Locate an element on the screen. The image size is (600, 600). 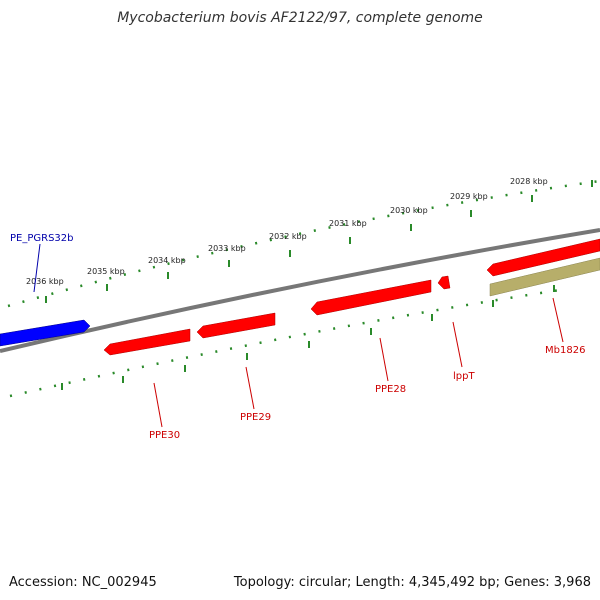
gene-label-lppt: lppT is located at coordinates (464, 376).